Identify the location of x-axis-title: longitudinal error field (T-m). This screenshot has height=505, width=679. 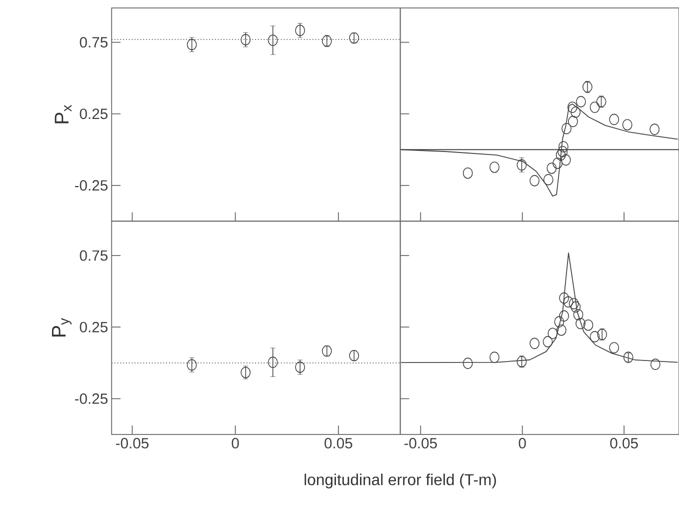
(400, 481).